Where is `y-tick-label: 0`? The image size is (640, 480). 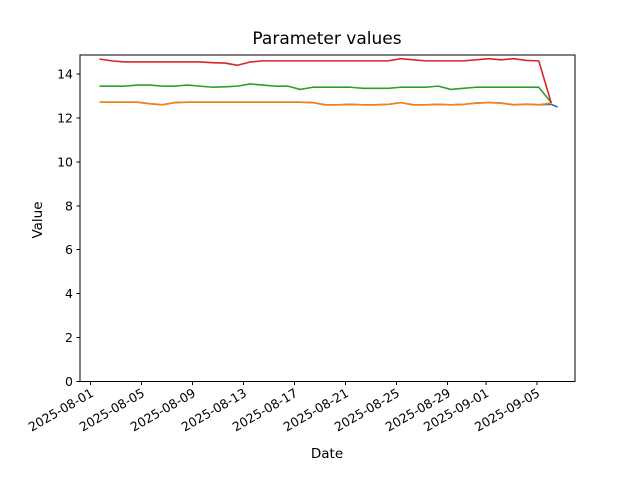
y-tick-label: 0 is located at coordinates (69, 381).